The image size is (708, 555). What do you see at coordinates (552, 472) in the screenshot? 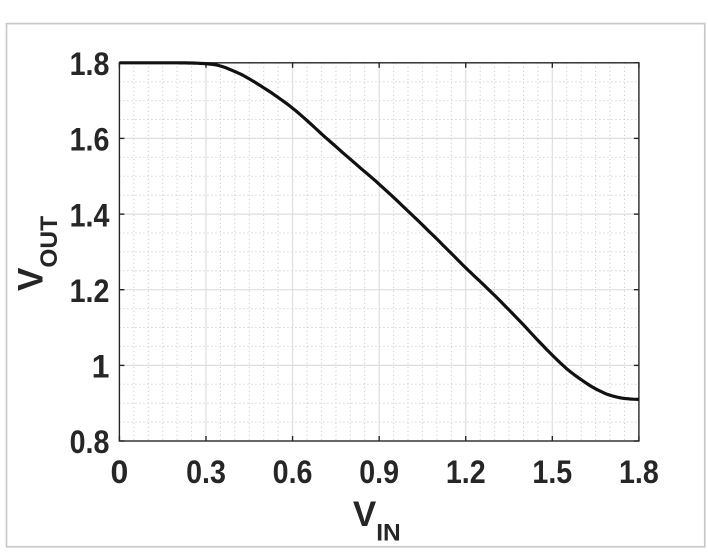
I see `svg-text: 1.5` at bounding box center [552, 472].